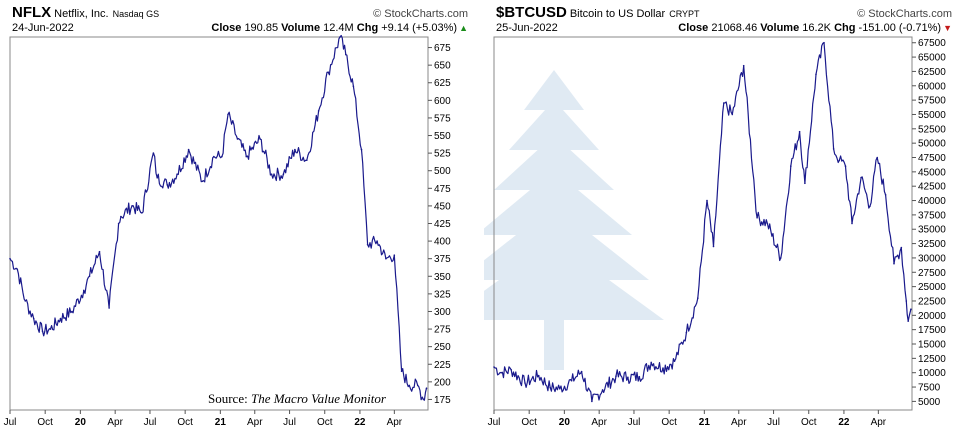 The image size is (962, 433). I want to click on source-label: Source:, so click(228, 398).